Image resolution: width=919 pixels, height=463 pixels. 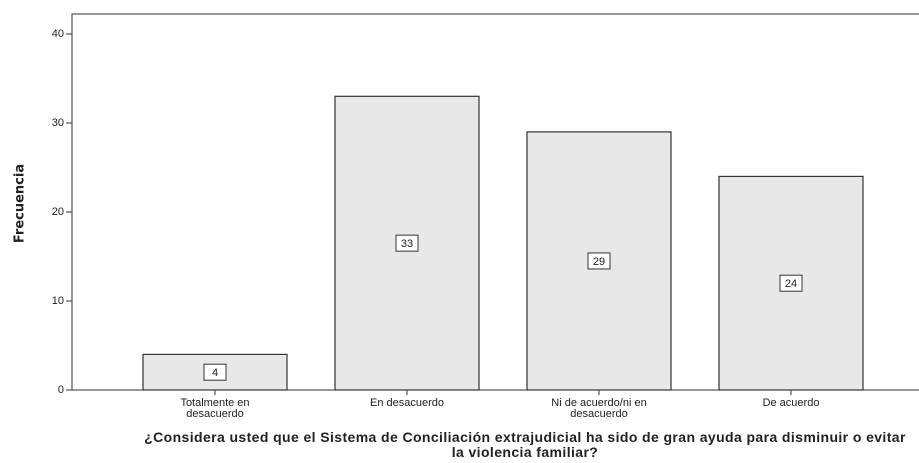 I want to click on value-label: 4, so click(x=215, y=373).